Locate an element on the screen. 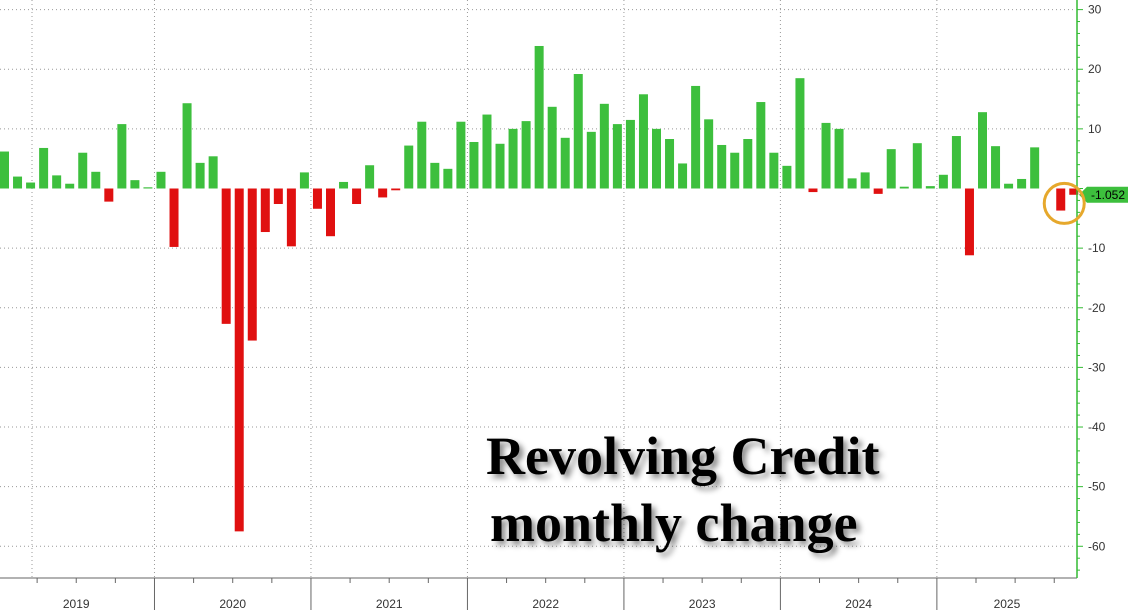 This screenshot has height=610, width=1128. y-tick-label: -40 is located at coordinates (1097, 427).